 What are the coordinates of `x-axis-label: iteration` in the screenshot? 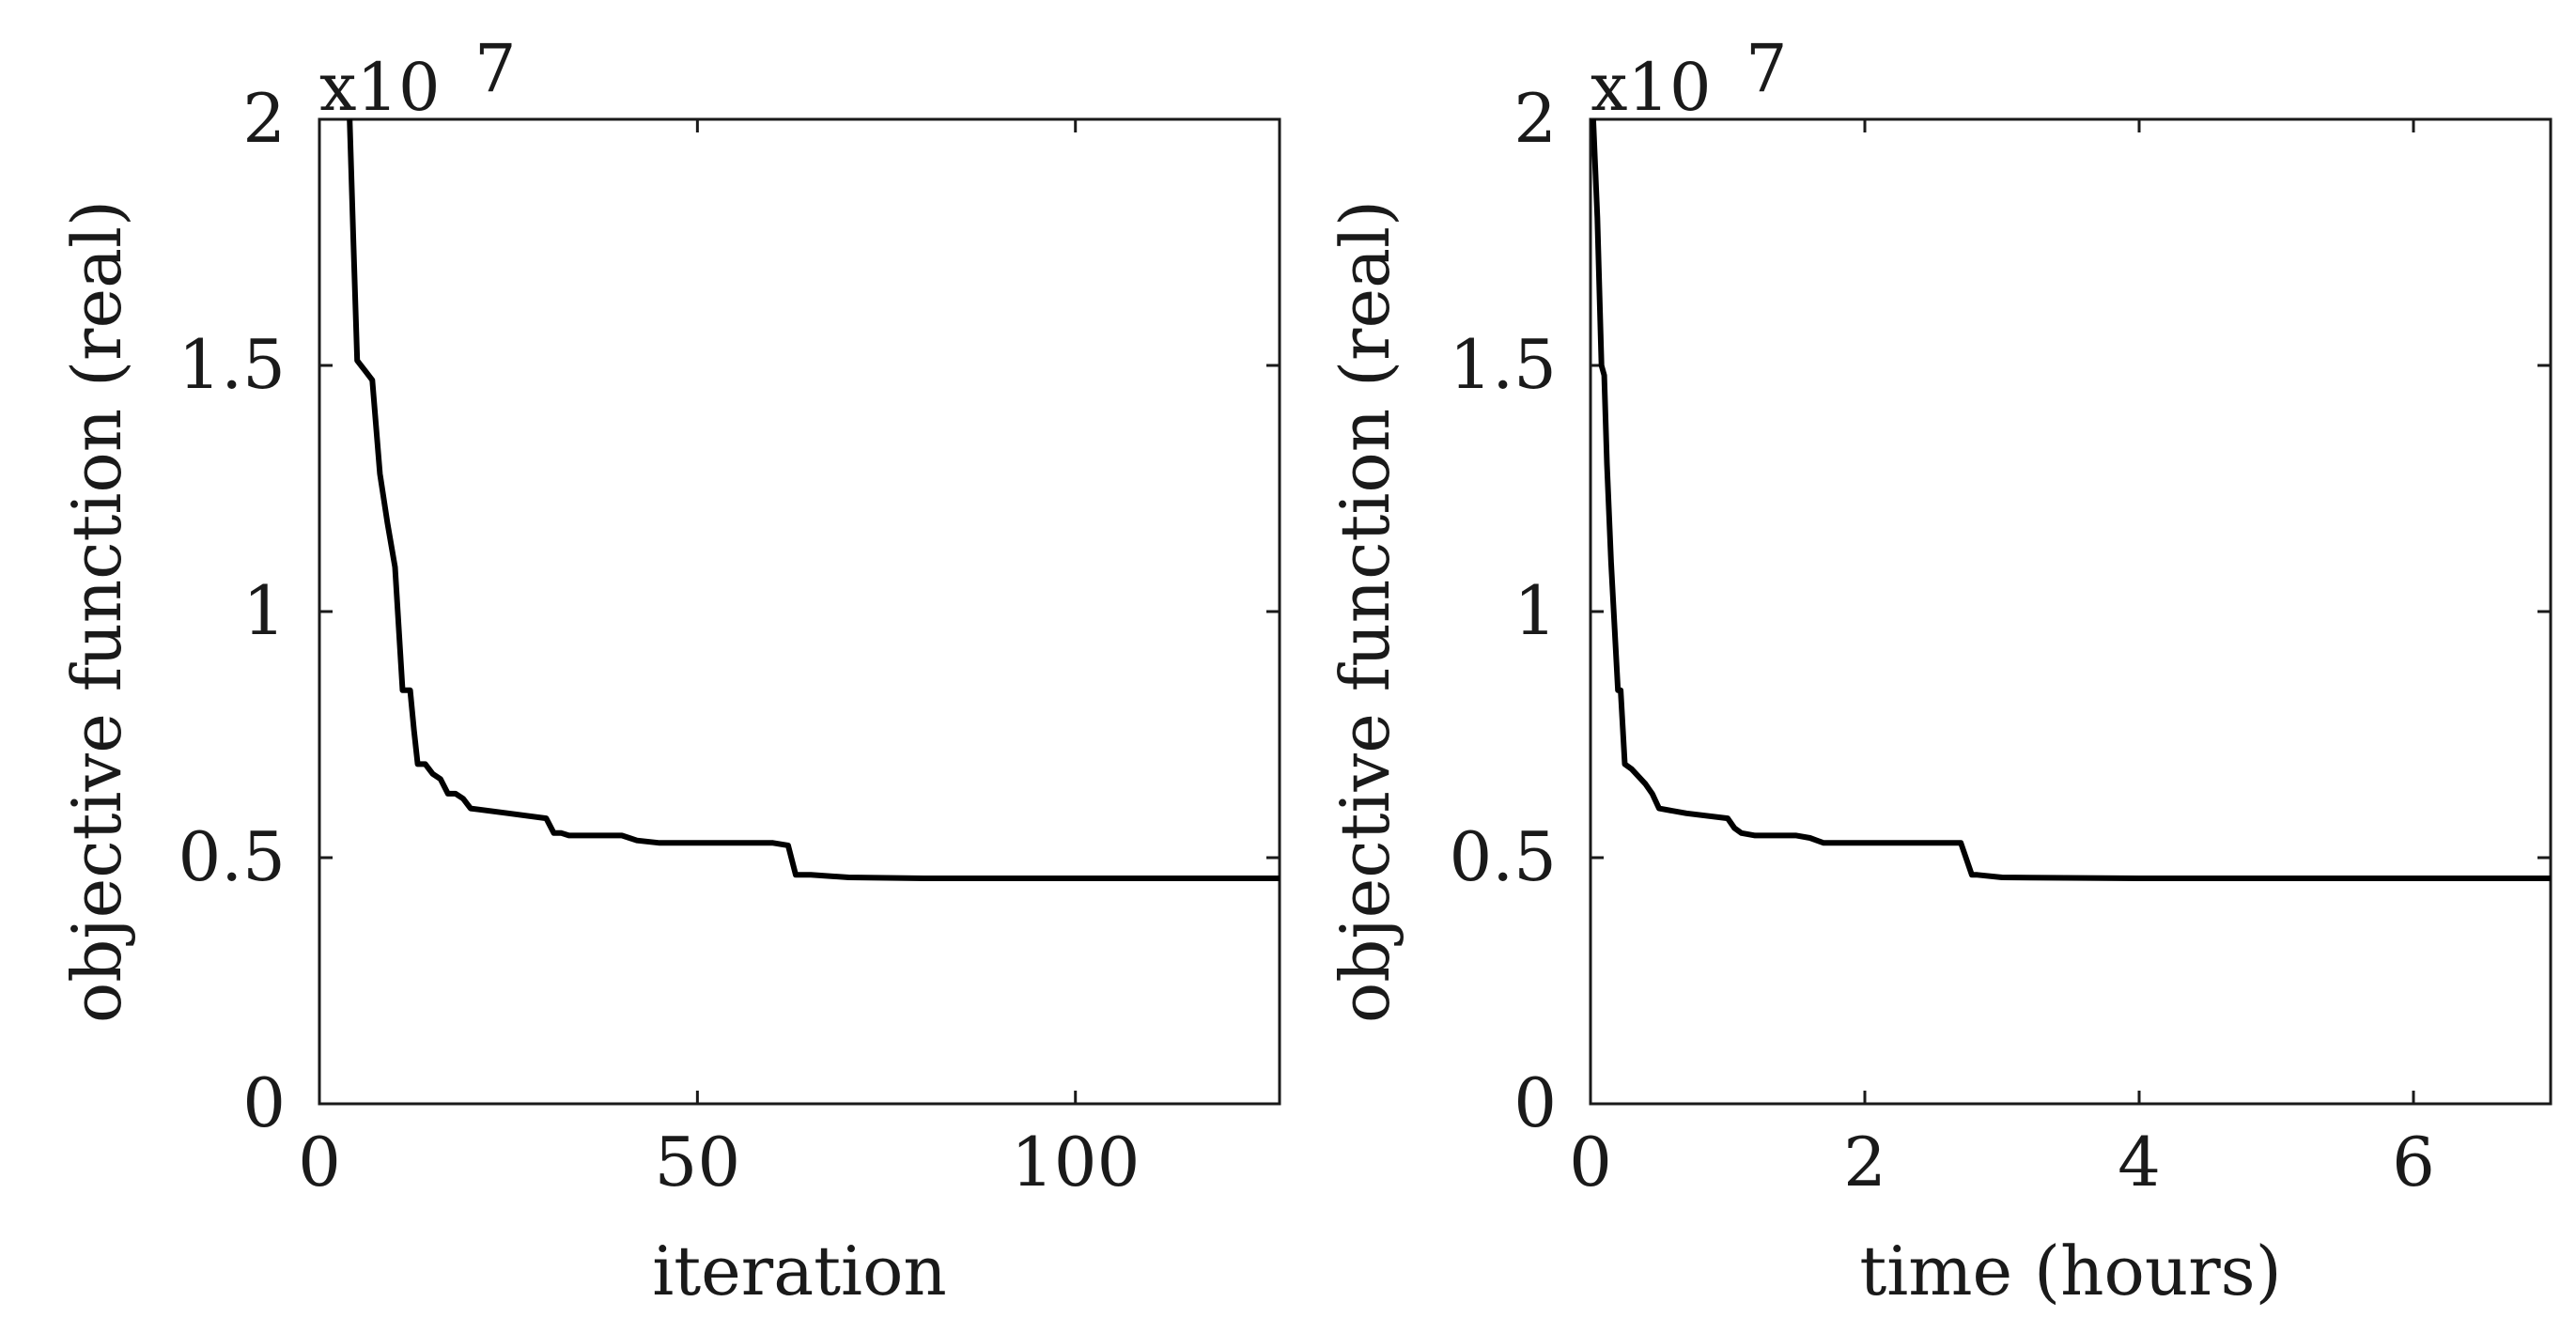 It's located at (800, 1271).